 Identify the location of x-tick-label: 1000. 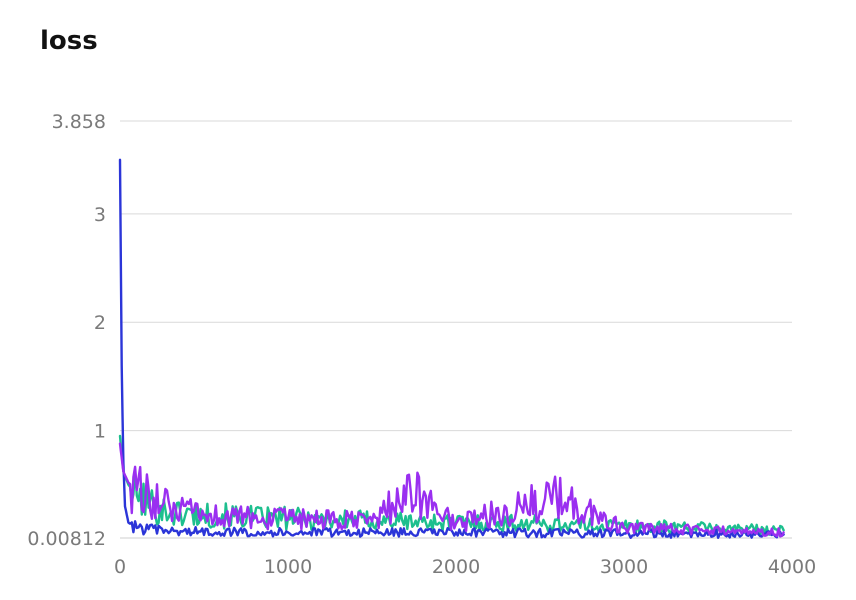
(288, 567).